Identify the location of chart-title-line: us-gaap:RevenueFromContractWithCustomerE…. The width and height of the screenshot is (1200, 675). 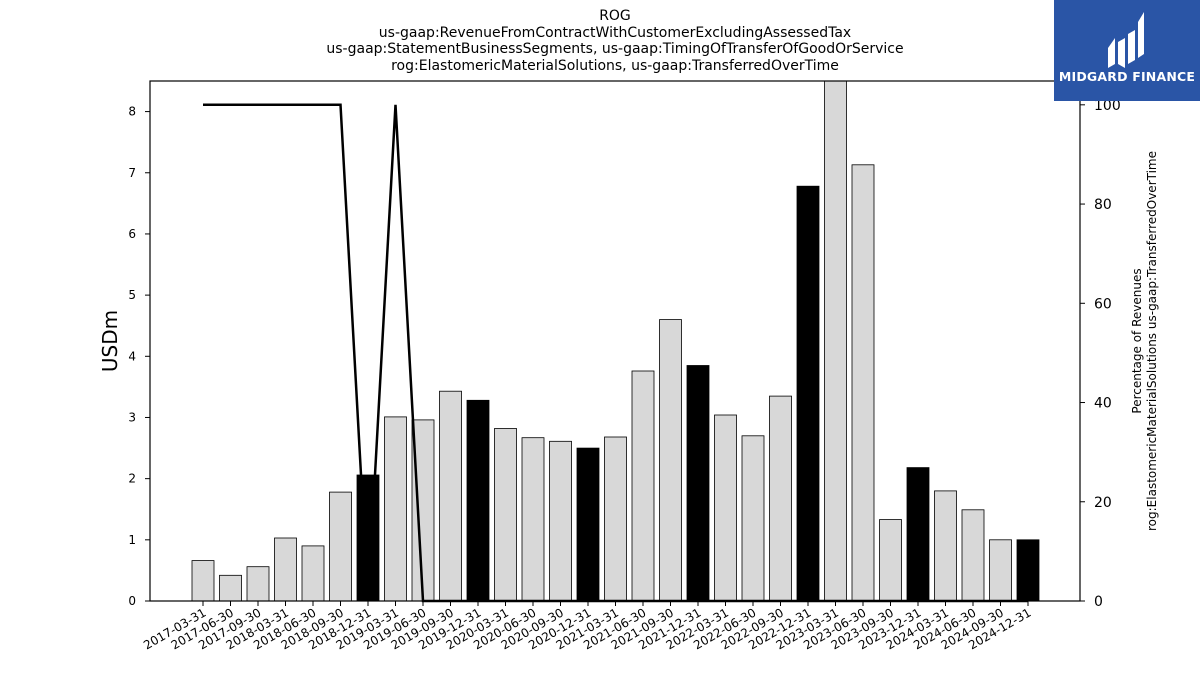
(615, 33).